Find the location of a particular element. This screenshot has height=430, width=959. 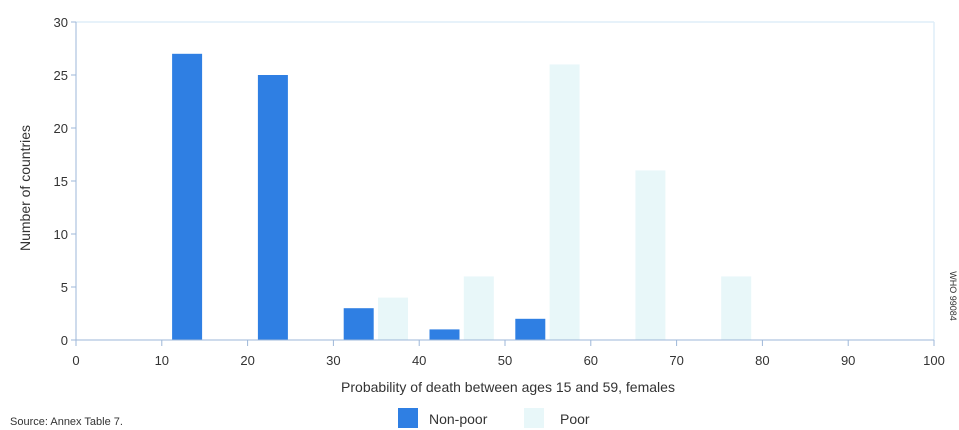

y-tick-label-0: 0 is located at coordinates (64, 340).